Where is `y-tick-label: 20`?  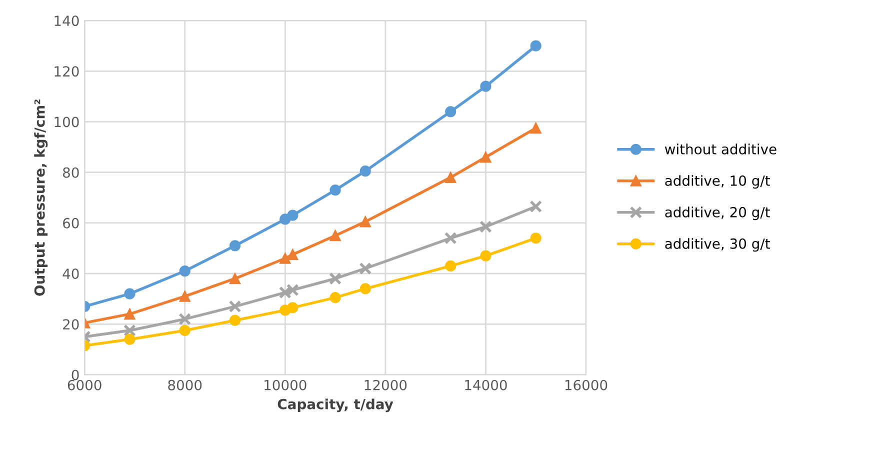 y-tick-label: 20 is located at coordinates (71, 324).